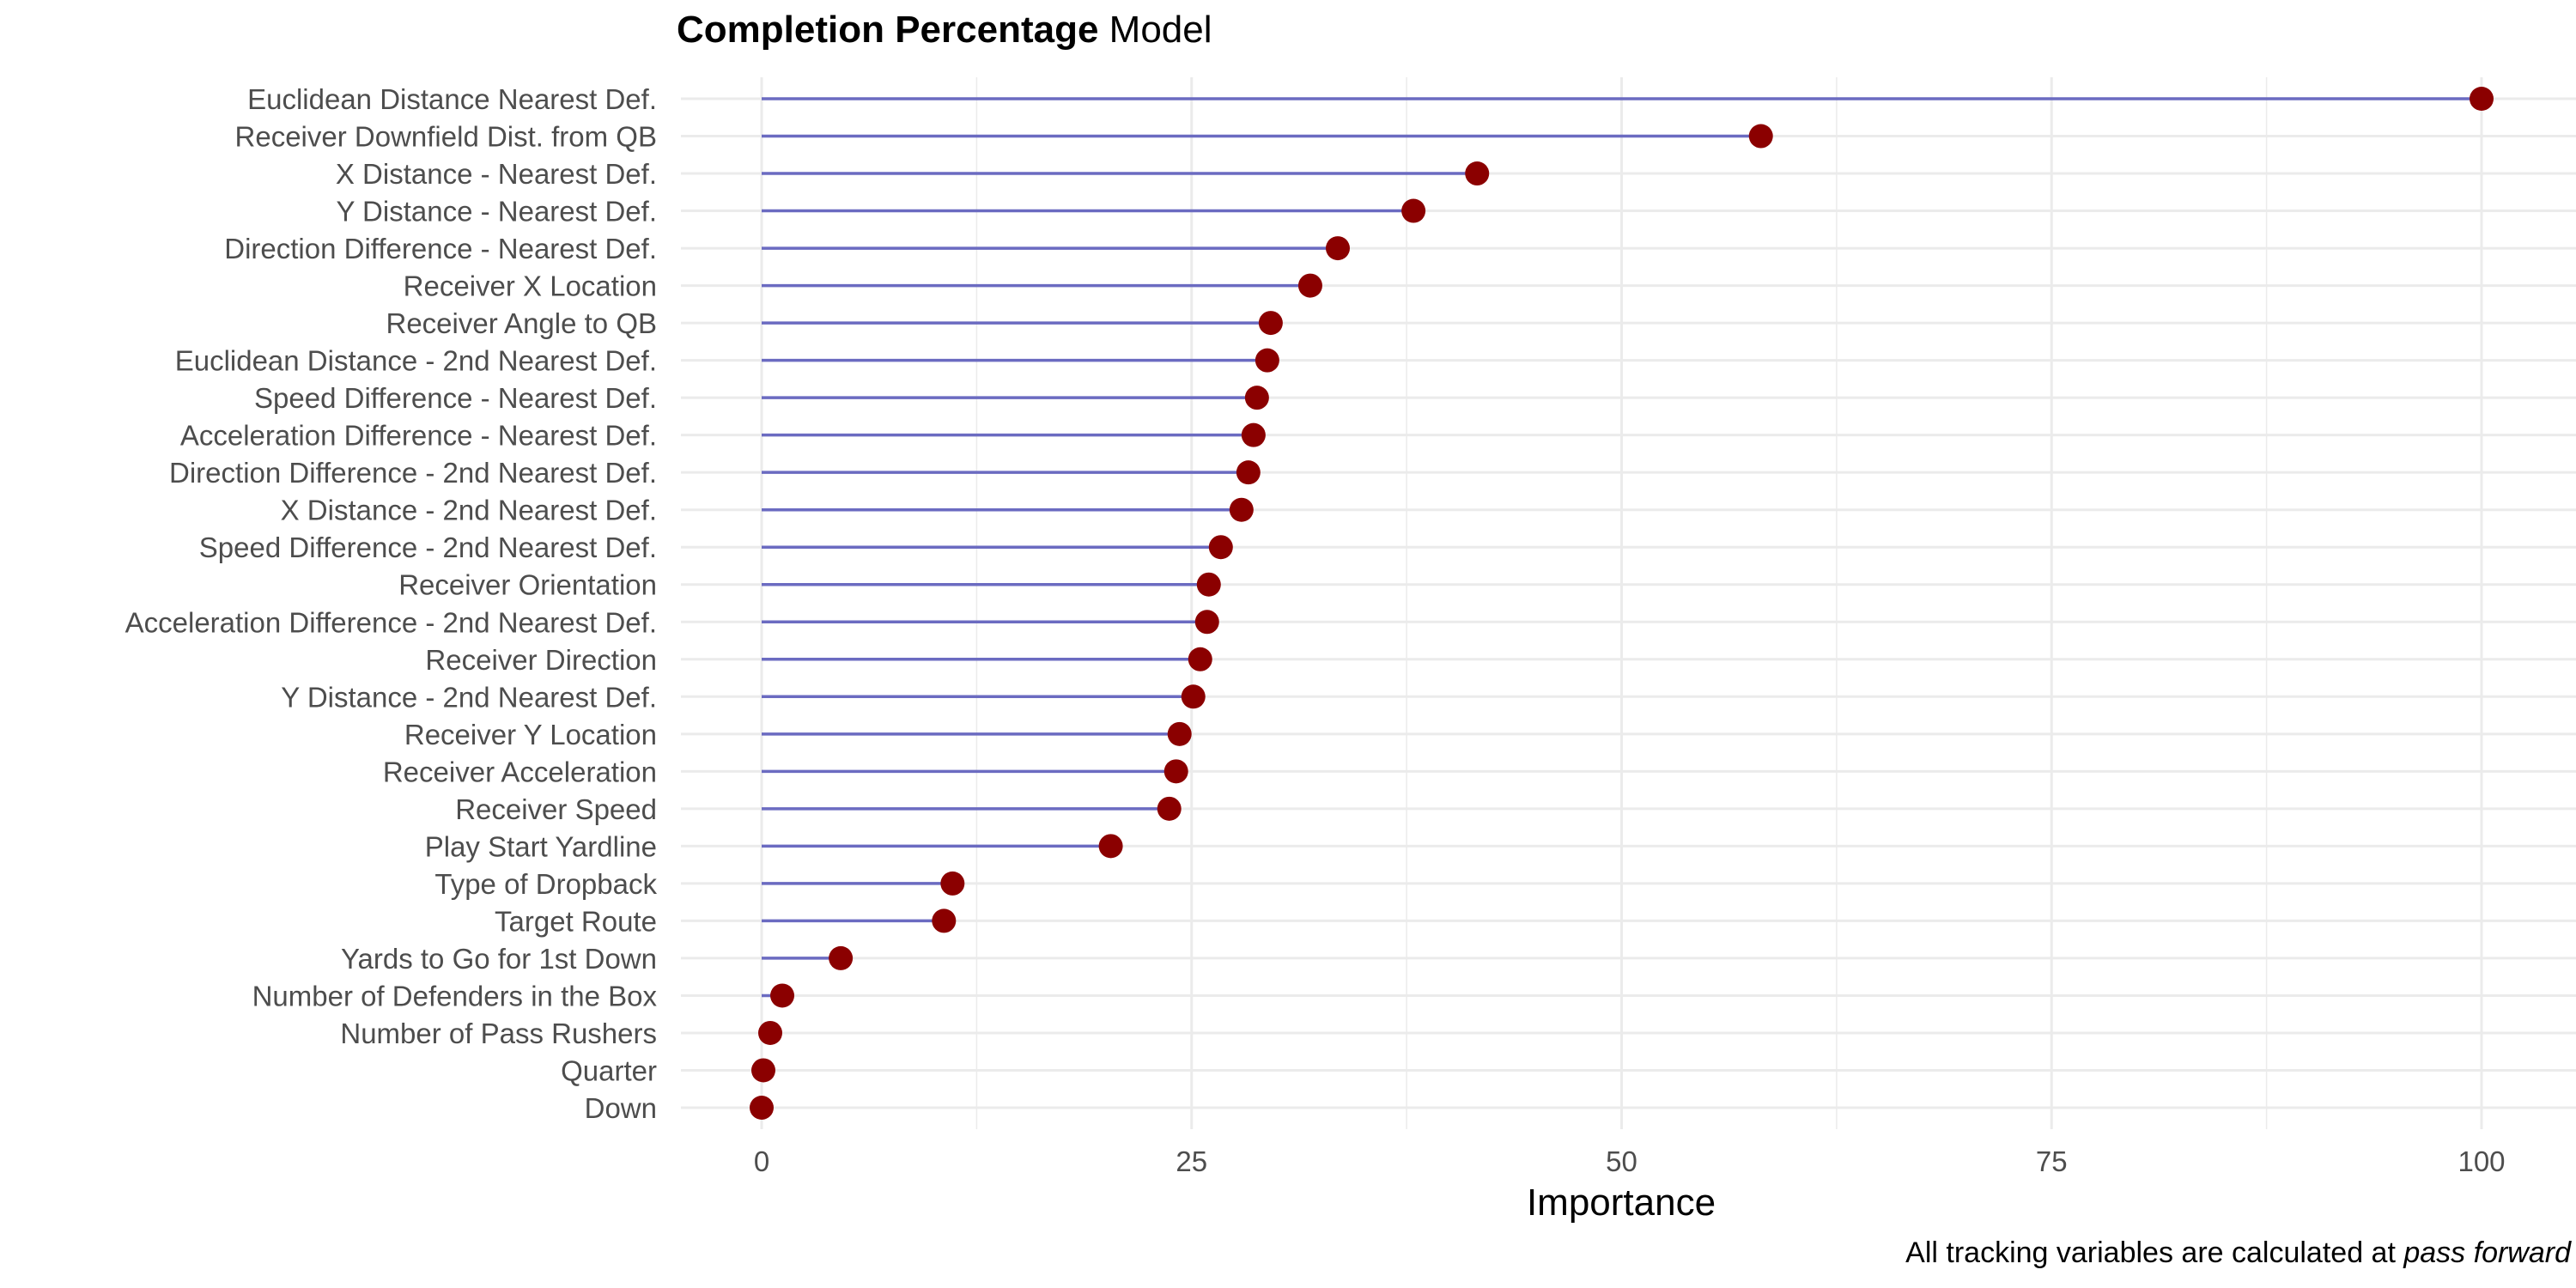  I want to click on y-tick-label: Receiver Y Location, so click(530, 735).